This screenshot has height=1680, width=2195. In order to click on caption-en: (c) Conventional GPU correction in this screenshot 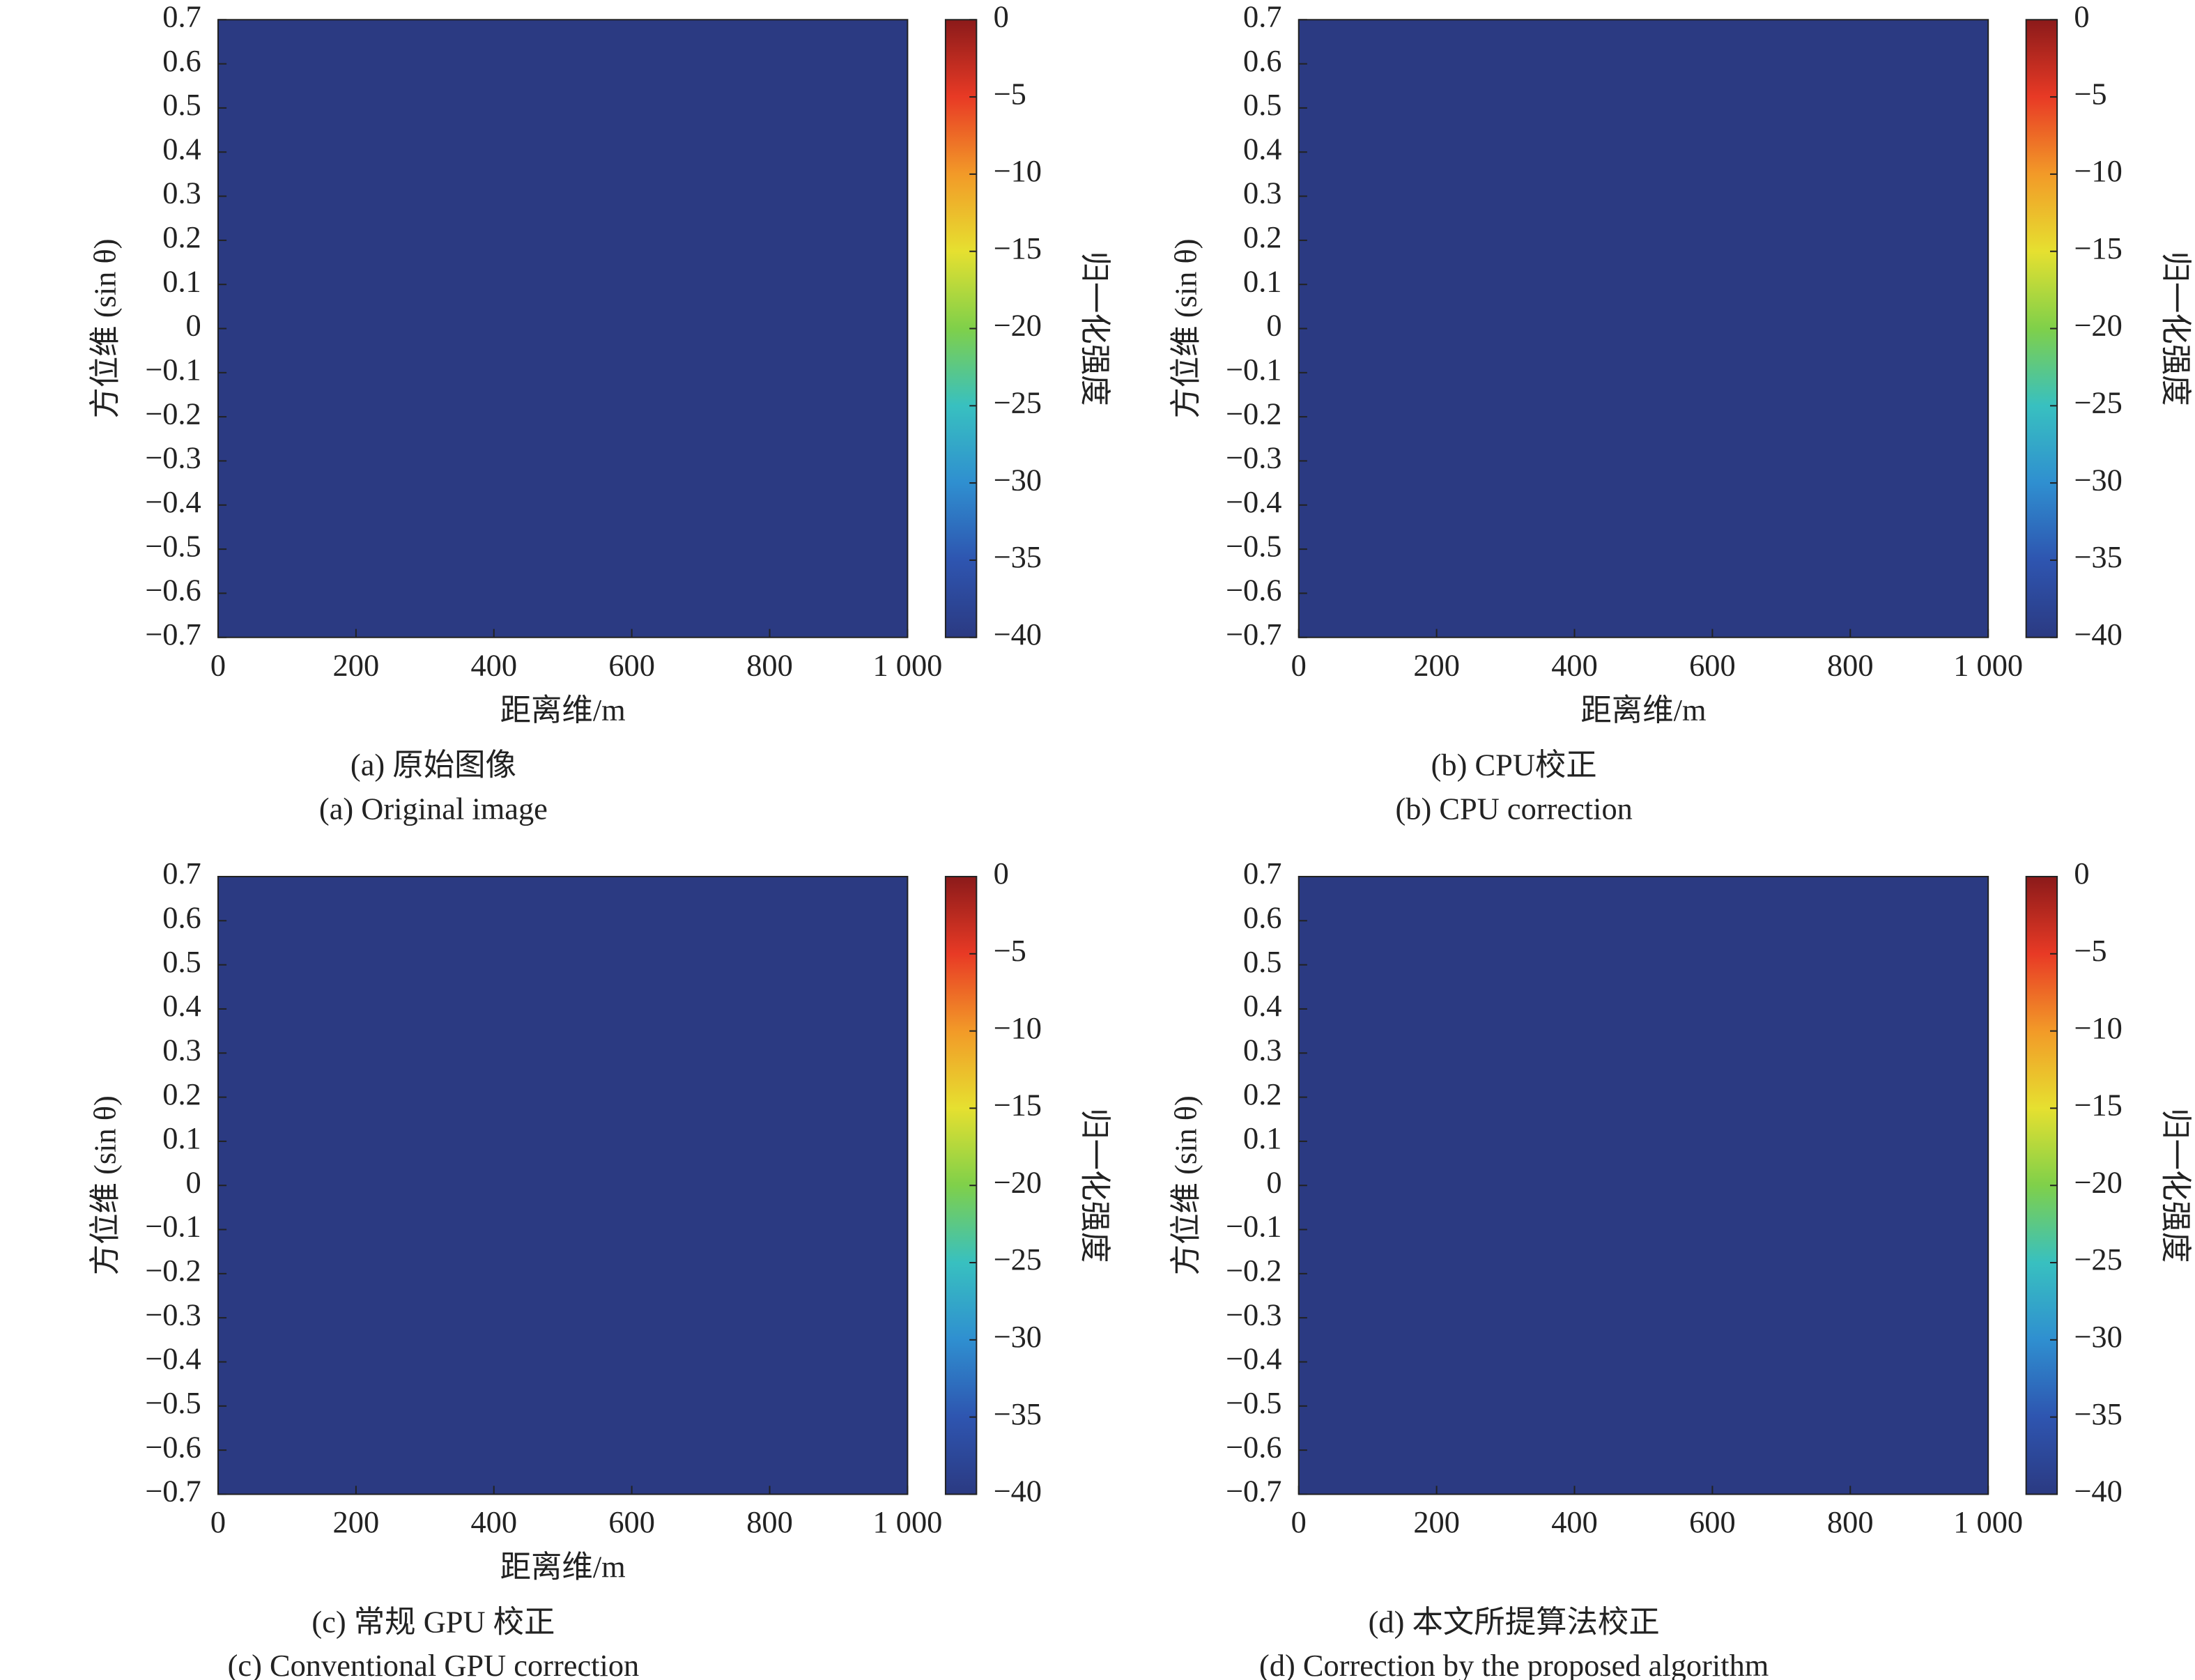, I will do `click(434, 1664)`.